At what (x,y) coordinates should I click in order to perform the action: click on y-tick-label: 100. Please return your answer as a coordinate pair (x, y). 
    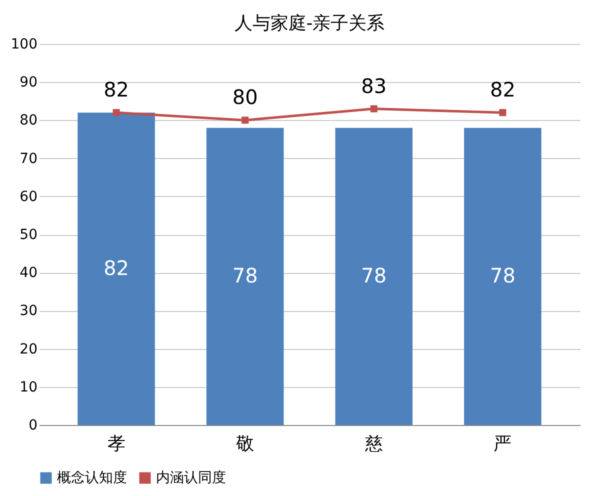
    Looking at the image, I should click on (24, 44).